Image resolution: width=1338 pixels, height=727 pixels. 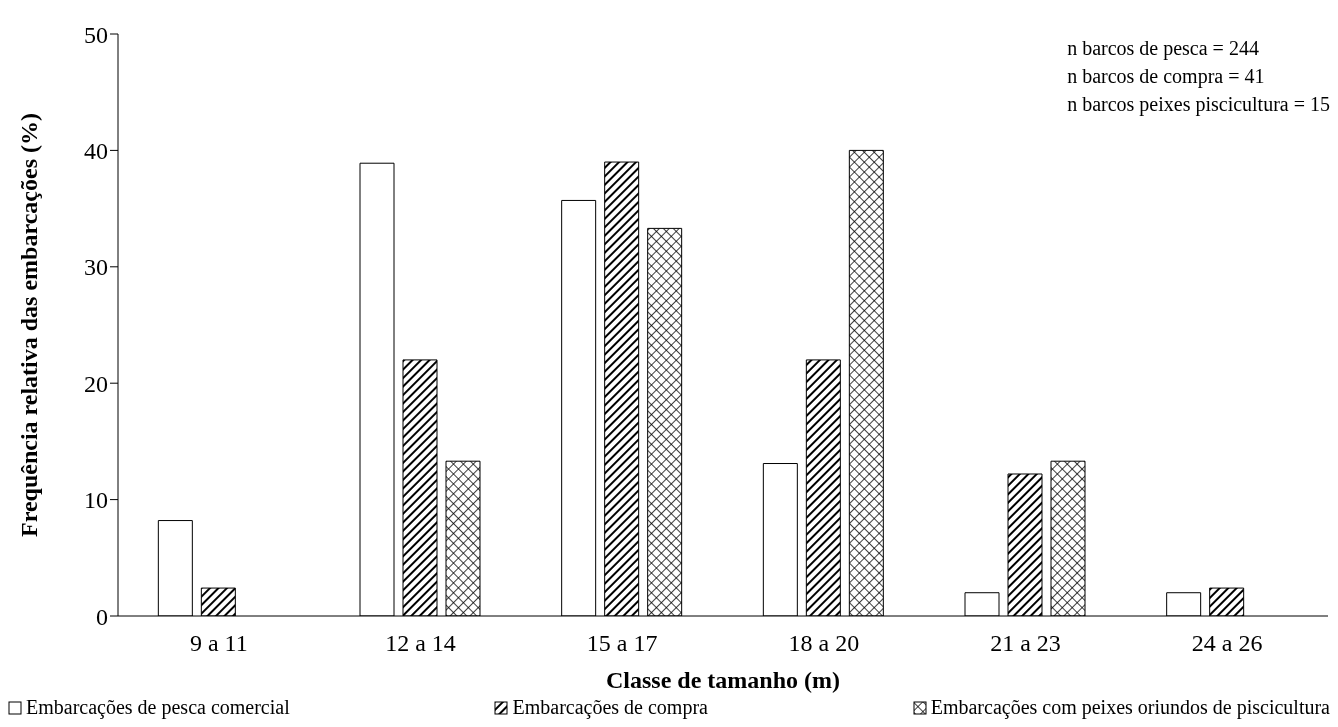 What do you see at coordinates (96, 150) in the screenshot?
I see `y-tick-label: 40` at bounding box center [96, 150].